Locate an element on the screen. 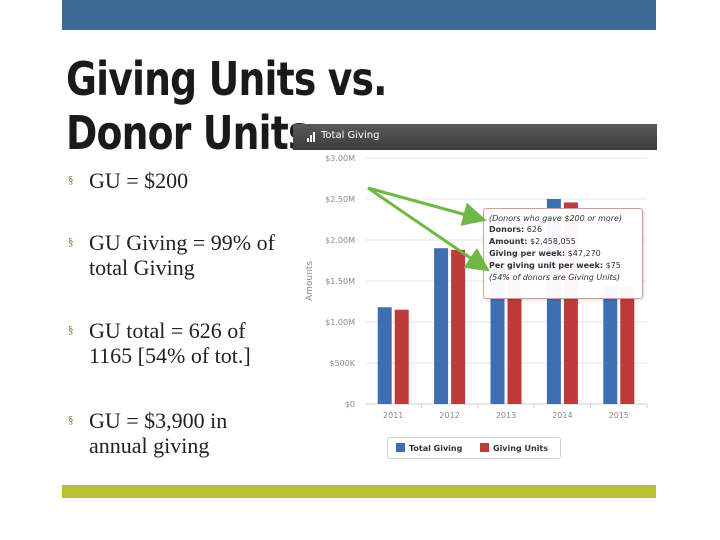 This screenshot has width=720, height=540. legend-item-total-giving: Total Giving is located at coordinates (429, 448).